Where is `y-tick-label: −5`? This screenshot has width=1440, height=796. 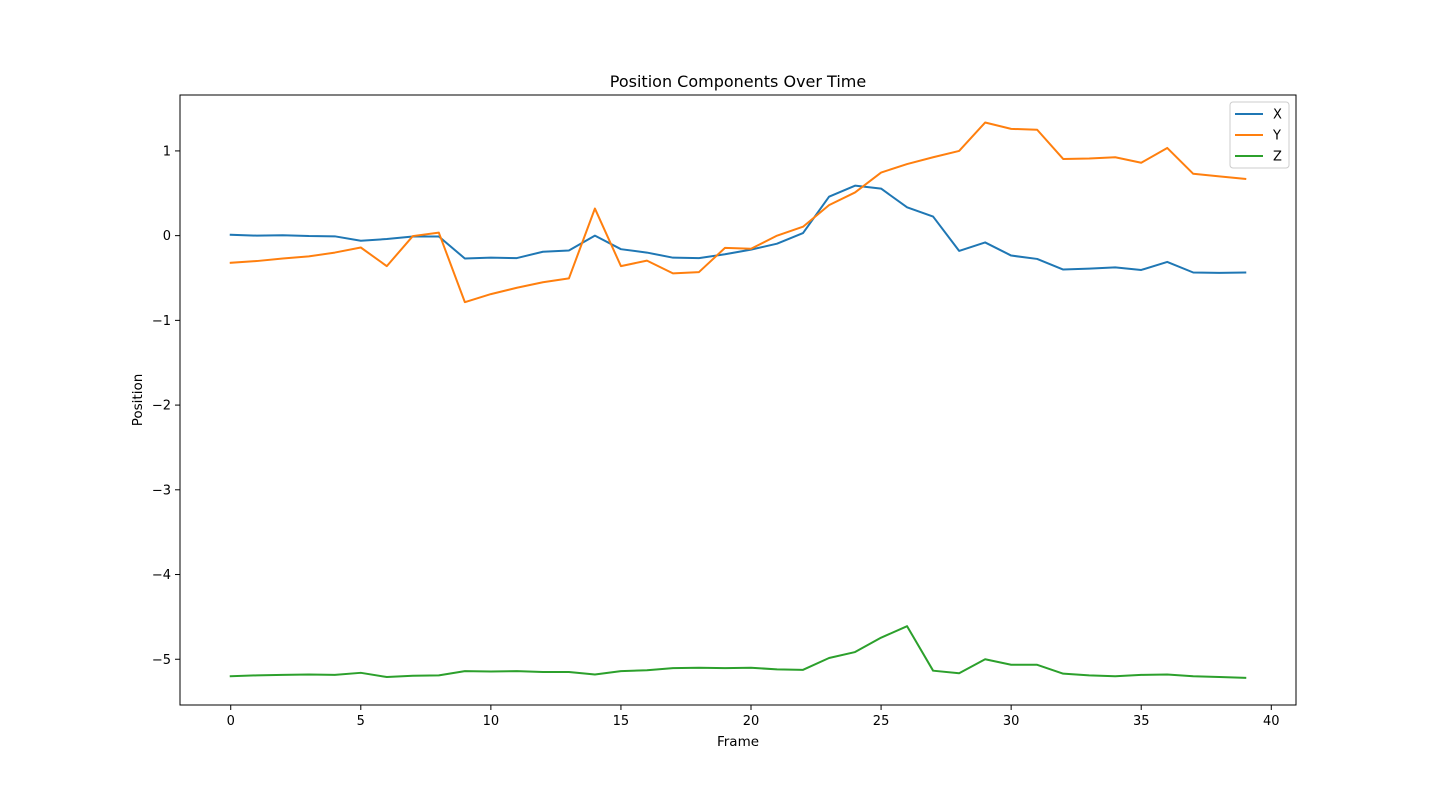 y-tick-label: −5 is located at coordinates (161, 660).